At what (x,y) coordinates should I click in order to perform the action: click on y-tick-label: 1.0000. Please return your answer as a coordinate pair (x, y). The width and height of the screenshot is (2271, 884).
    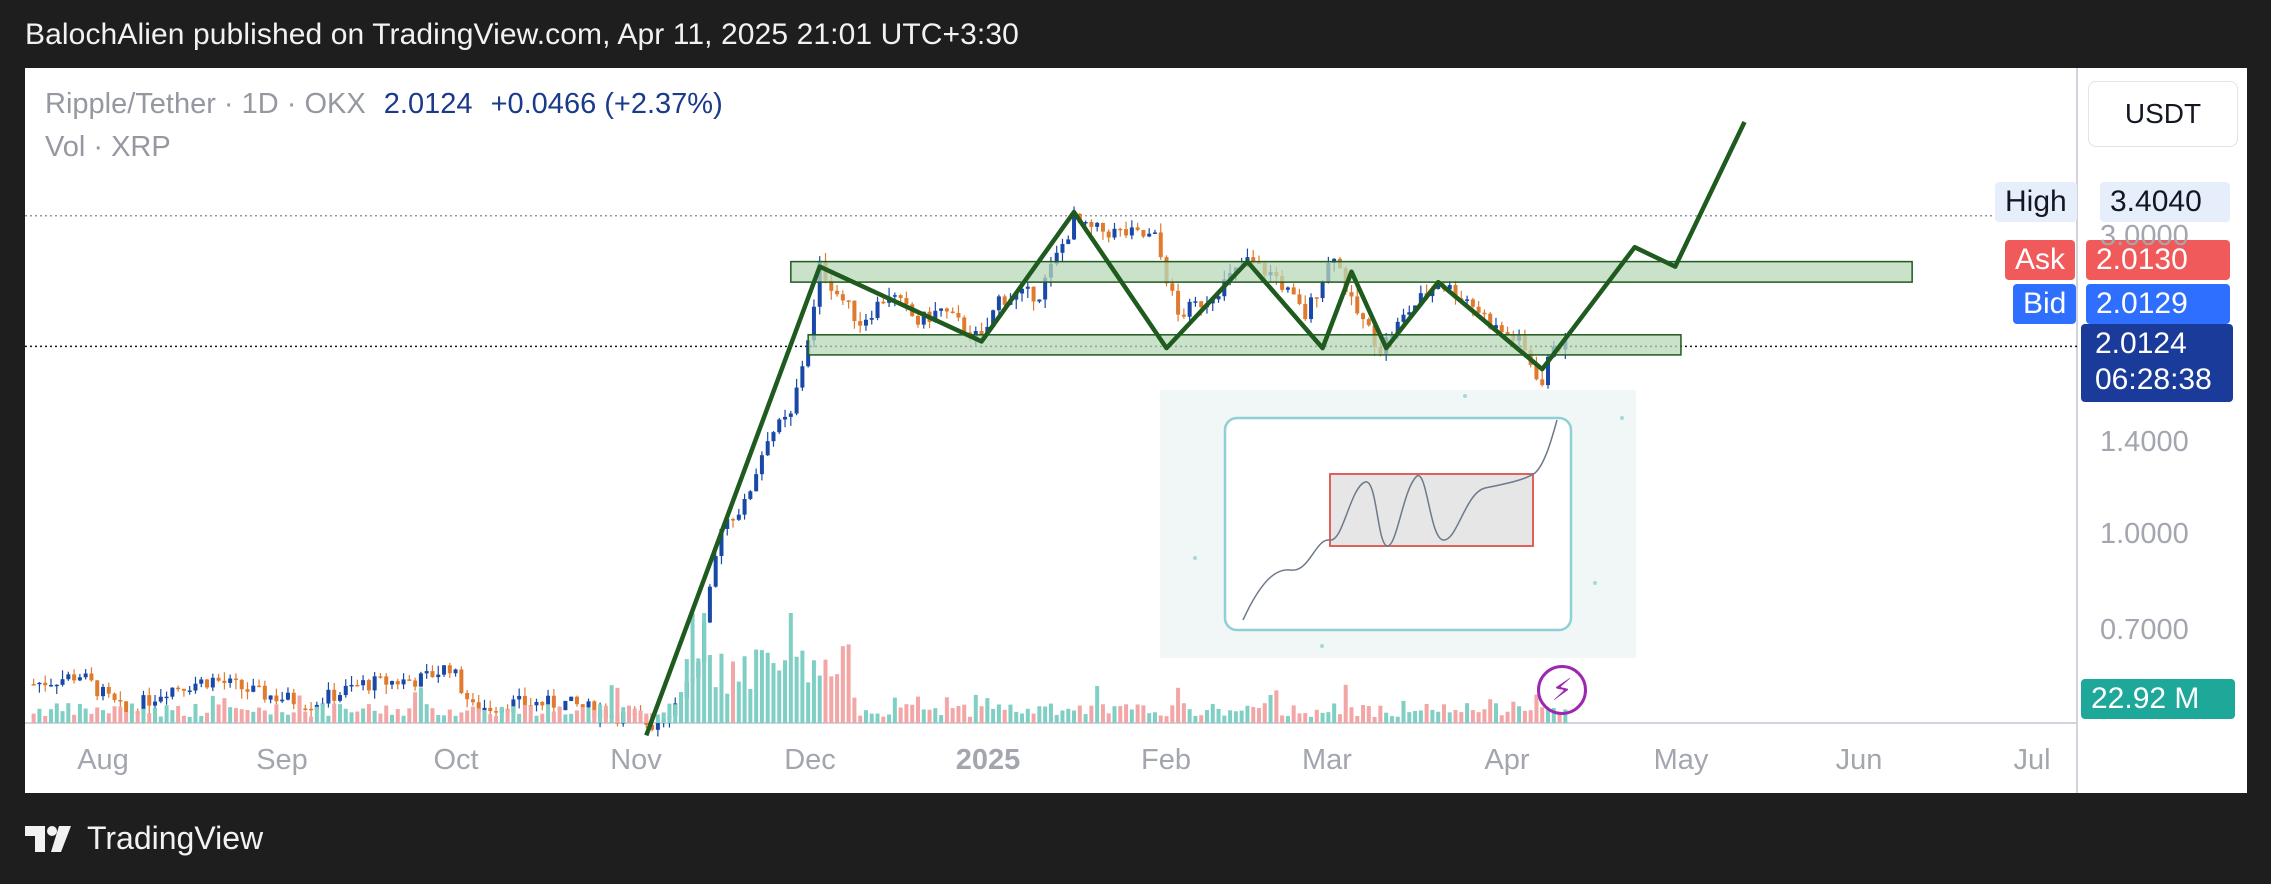
    Looking at the image, I should click on (2144, 534).